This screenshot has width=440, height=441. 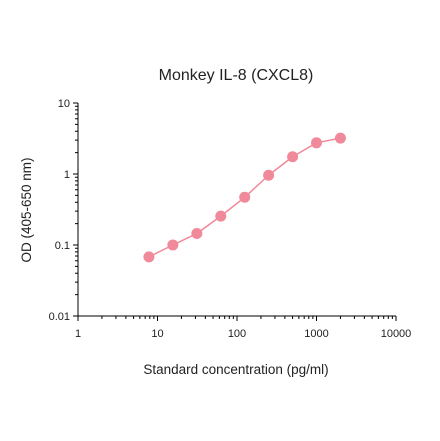 I want to click on chart-title: Monkey IL-8 (CXCL8), so click(x=236, y=75).